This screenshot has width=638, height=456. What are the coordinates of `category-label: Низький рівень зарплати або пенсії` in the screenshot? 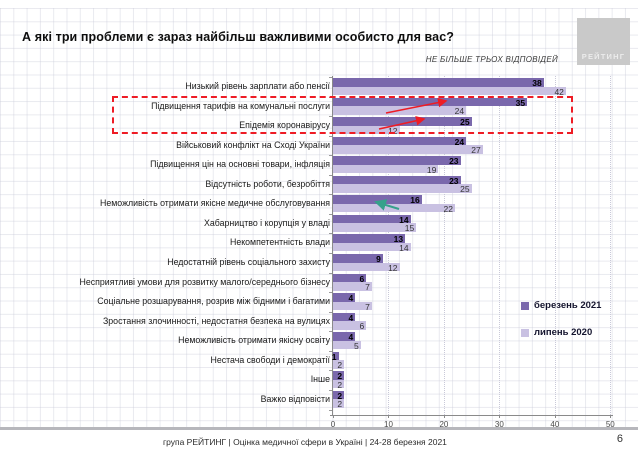 It's located at (257, 86).